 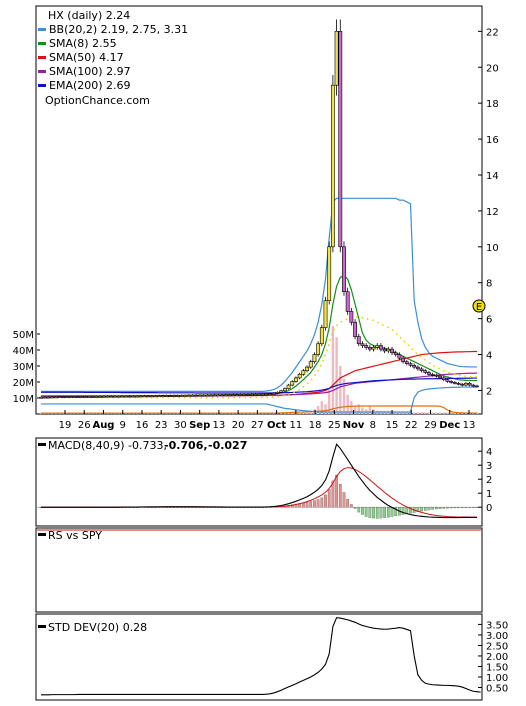 I want to click on date-tick-label: Aug, so click(x=103, y=425).